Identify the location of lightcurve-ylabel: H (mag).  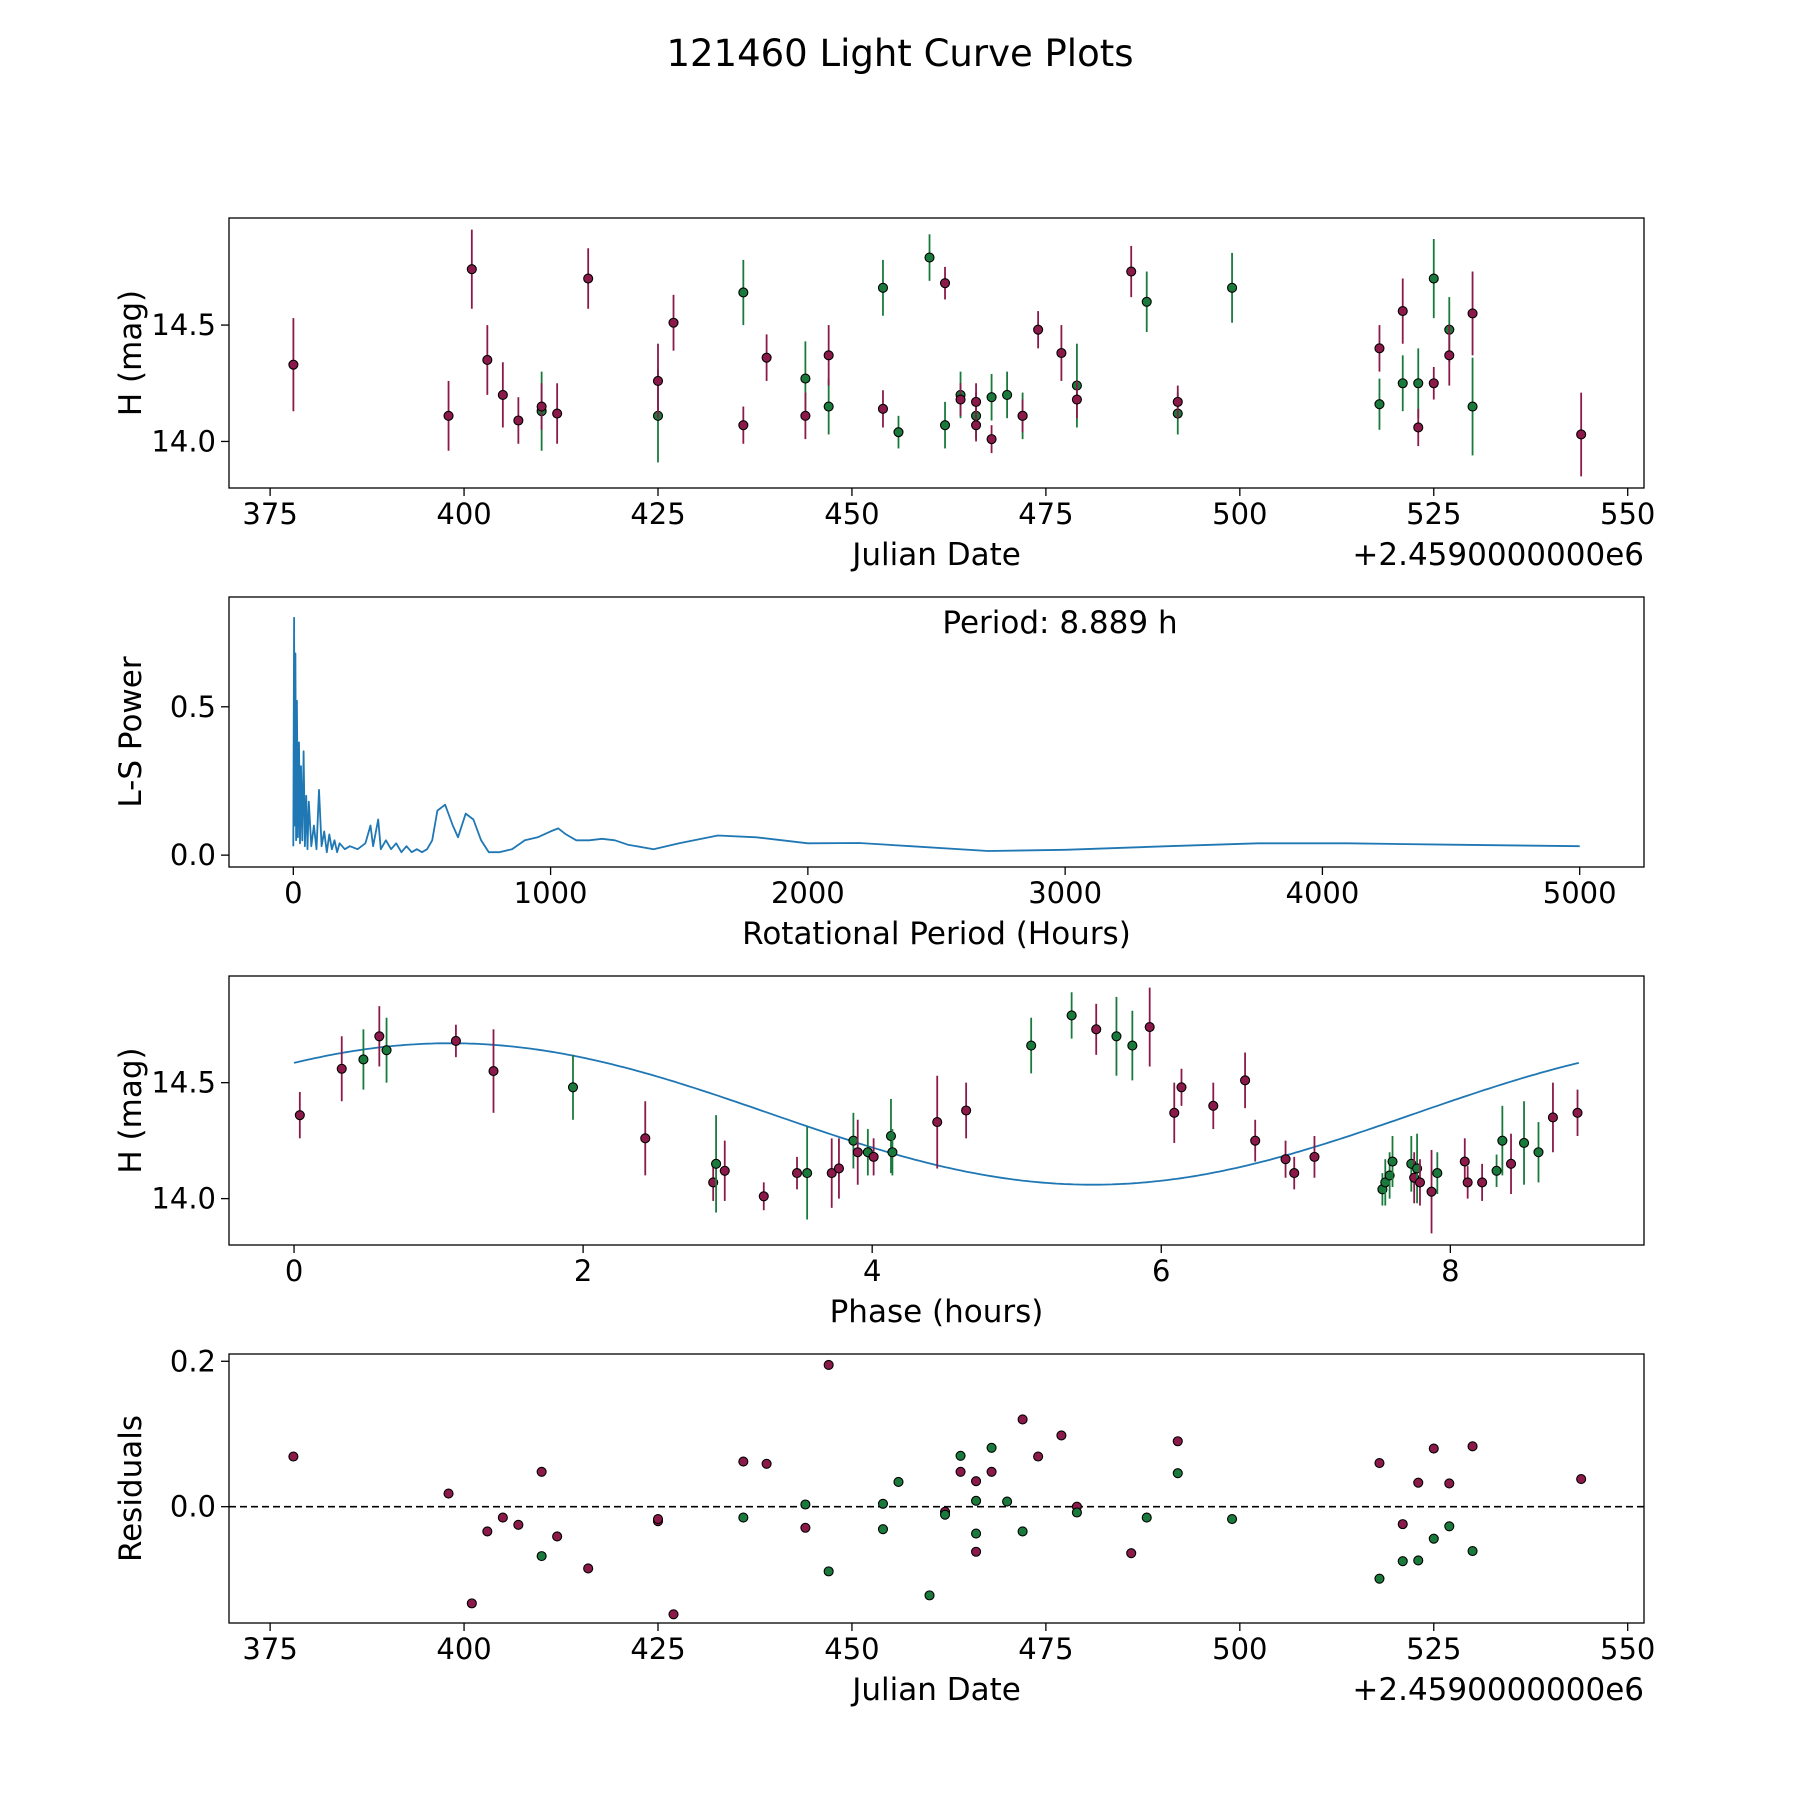
(131, 353).